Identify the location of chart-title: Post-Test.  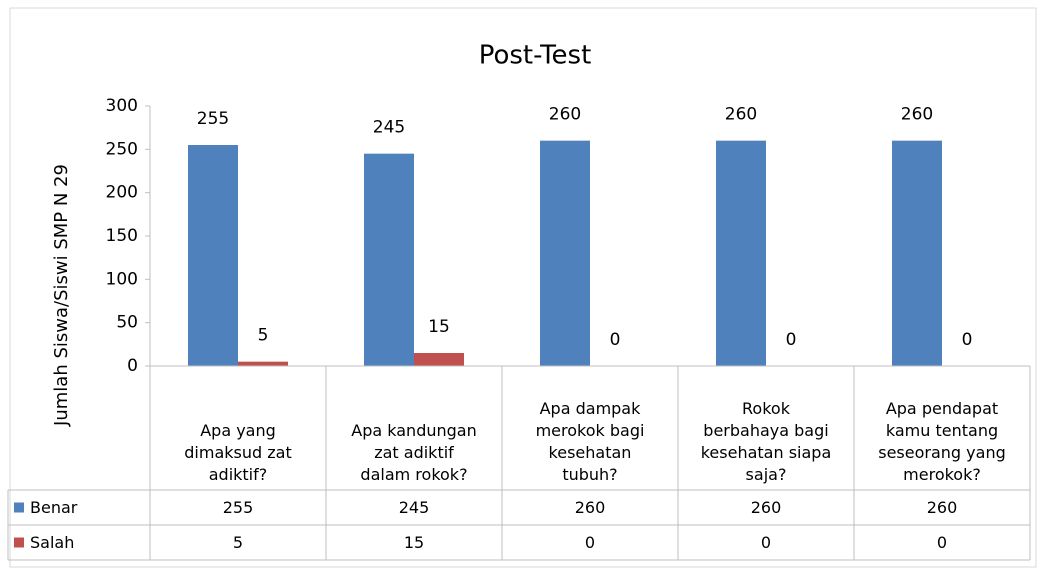
(535, 56).